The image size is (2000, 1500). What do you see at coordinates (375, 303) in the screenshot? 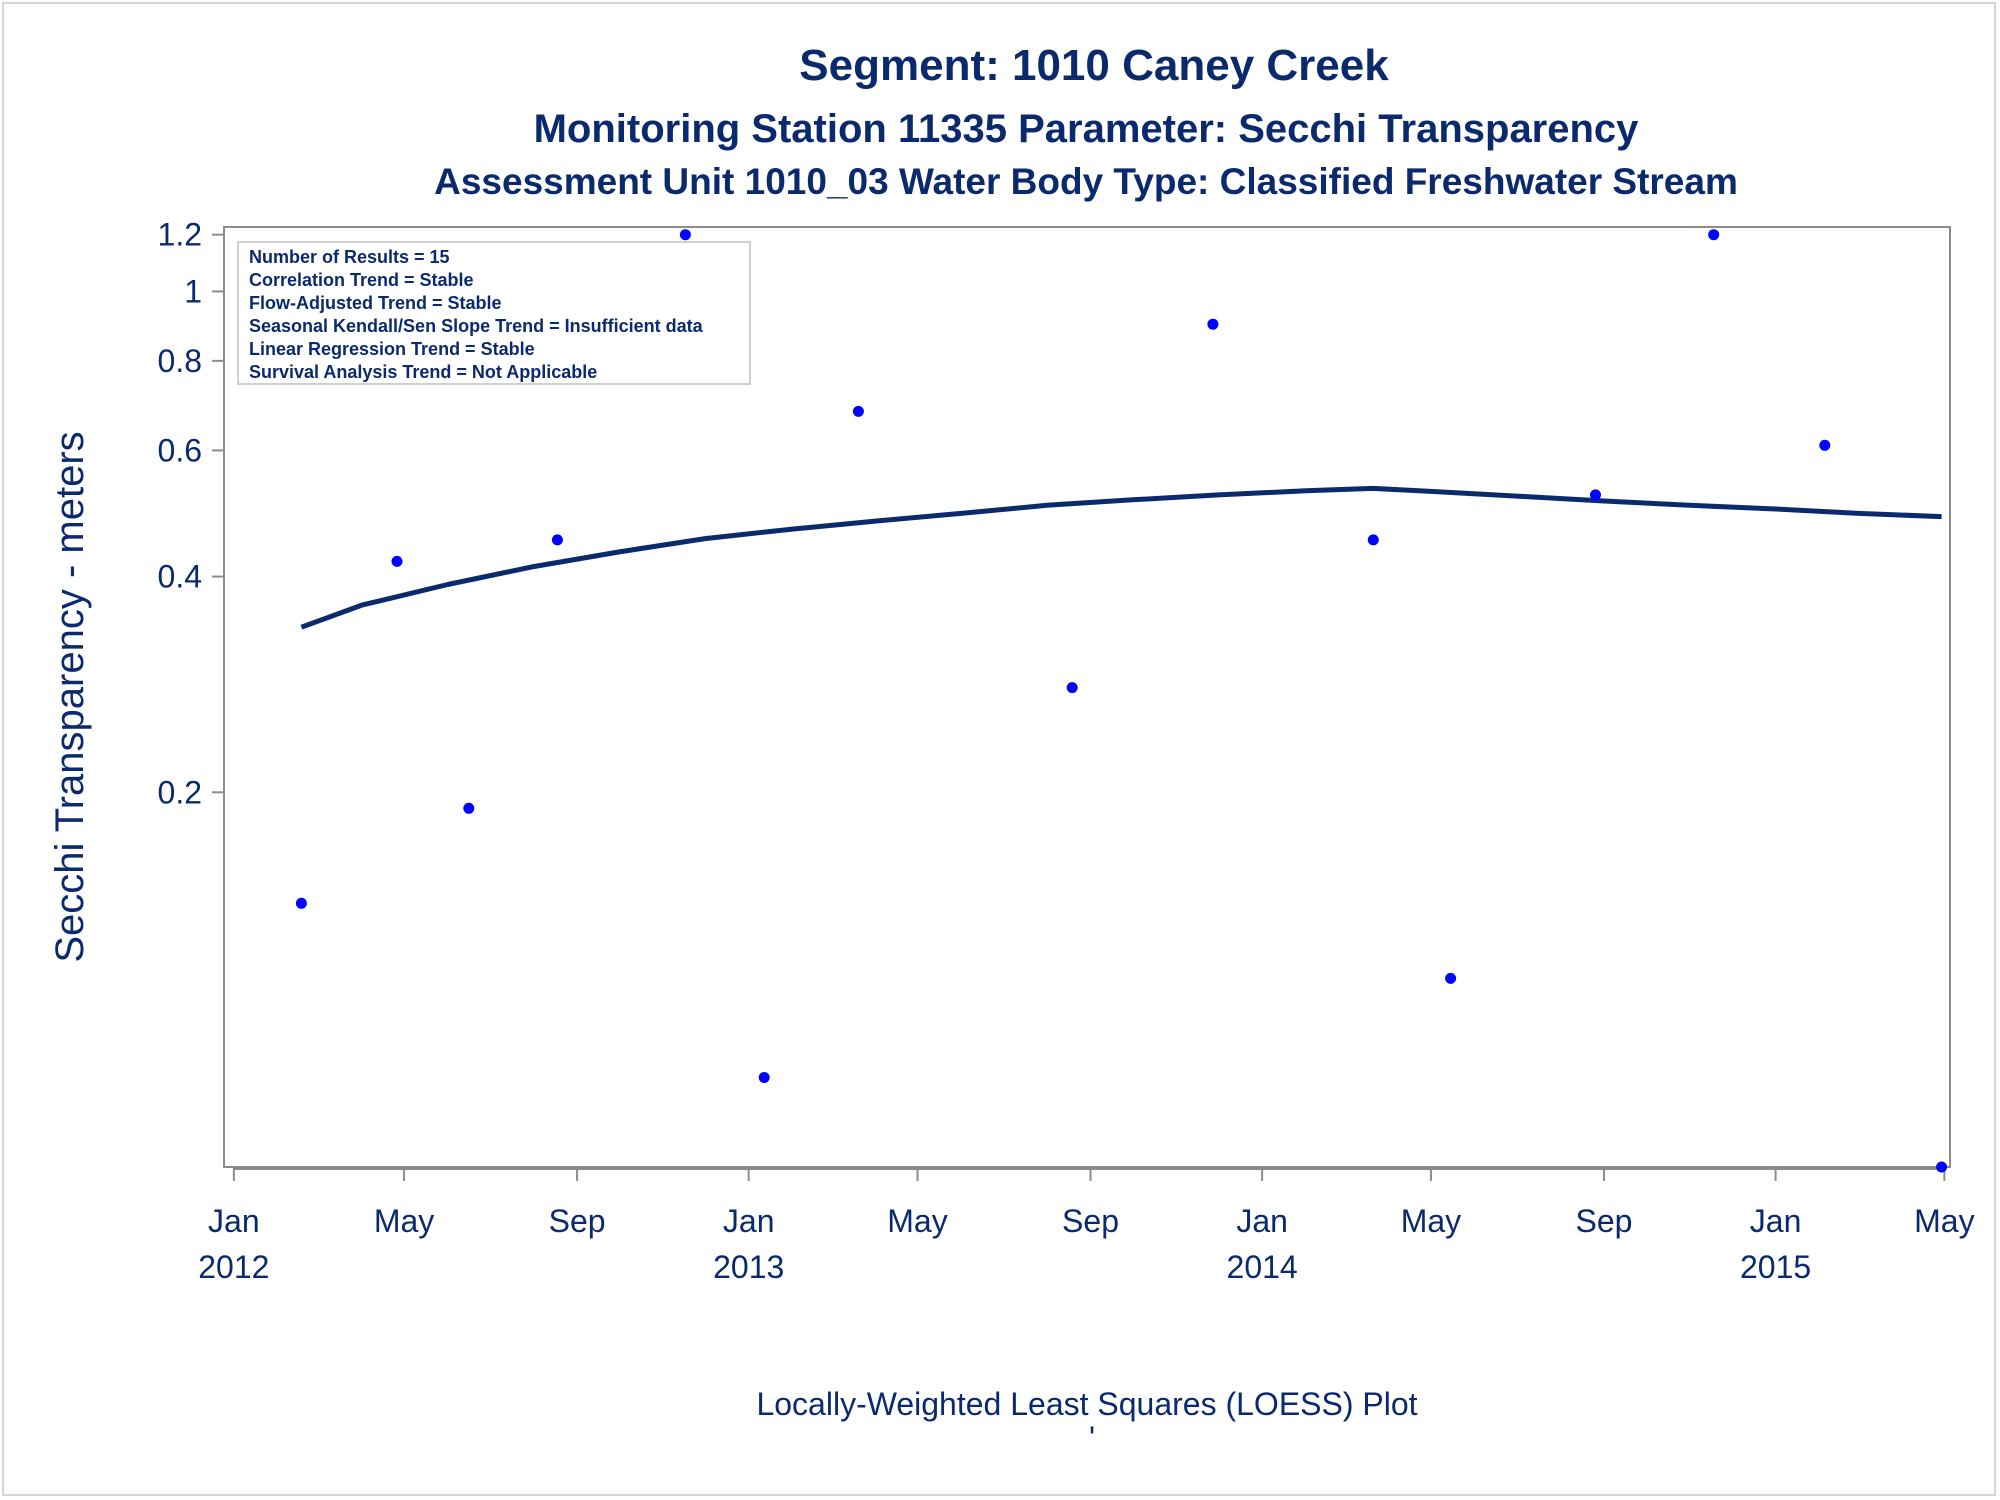
I see `stat-flow-adjusted-trend: Flow-Adjusted Trend = Stable` at bounding box center [375, 303].